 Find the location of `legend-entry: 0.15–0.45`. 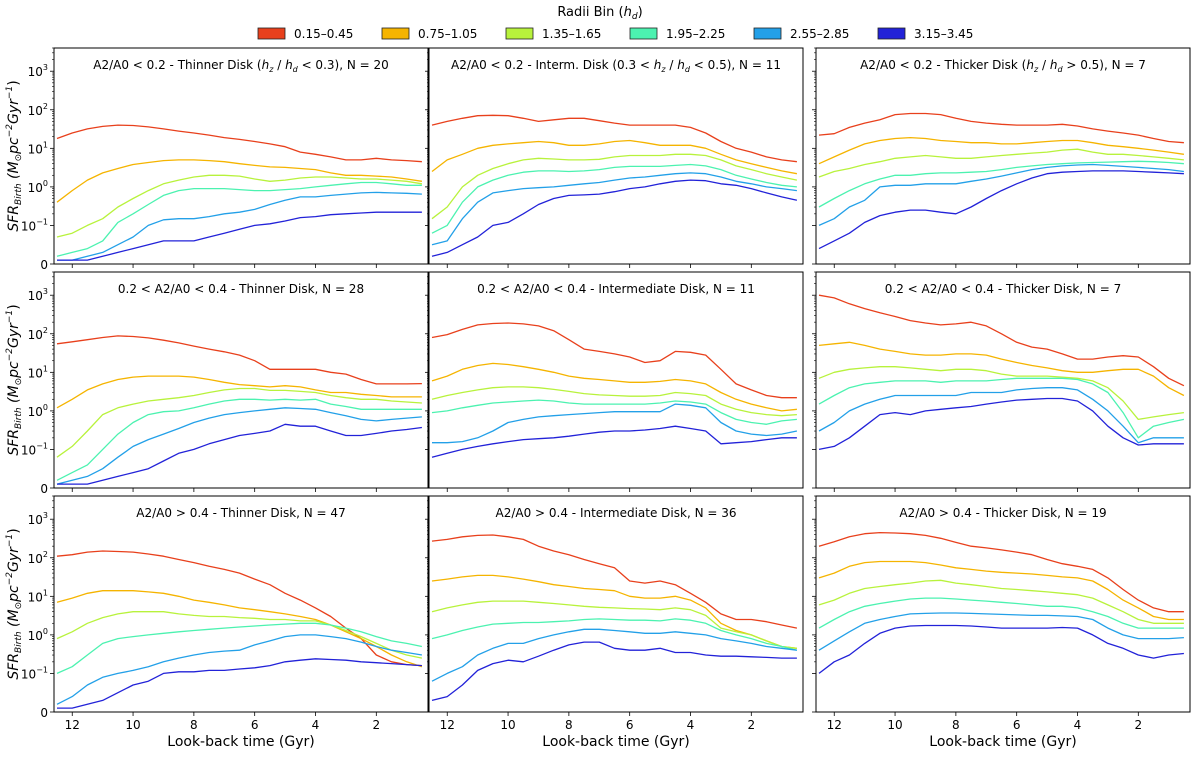

legend-entry: 0.15–0.45 is located at coordinates (305, 34).